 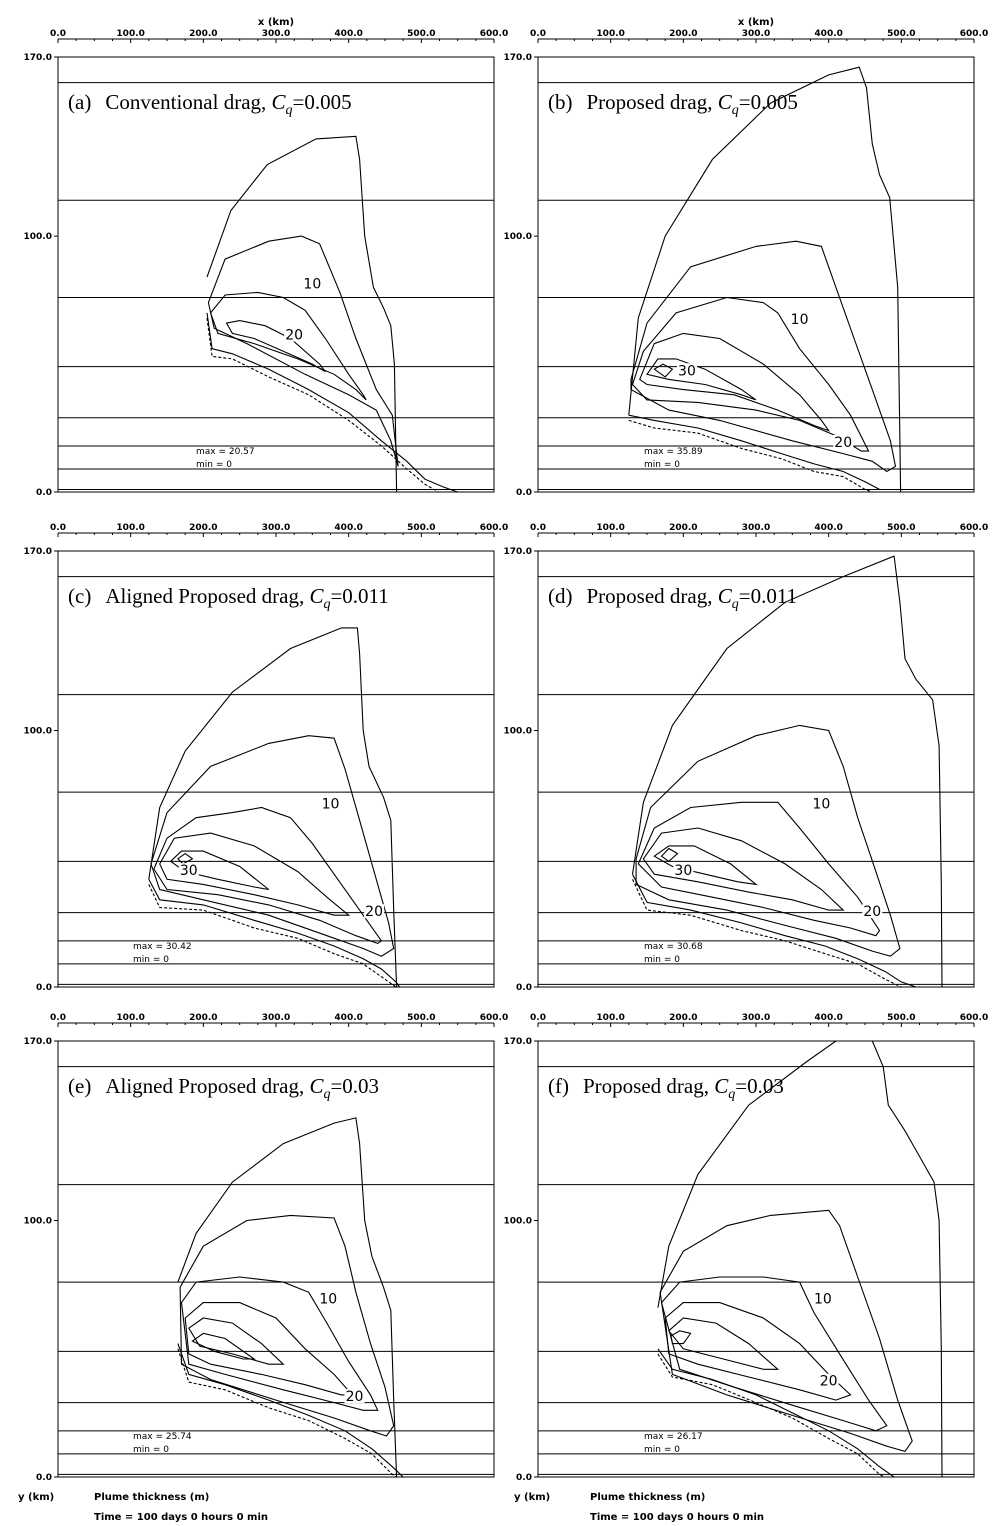 What do you see at coordinates (276, 22) in the screenshot?
I see `x-axis-label: x (km)` at bounding box center [276, 22].